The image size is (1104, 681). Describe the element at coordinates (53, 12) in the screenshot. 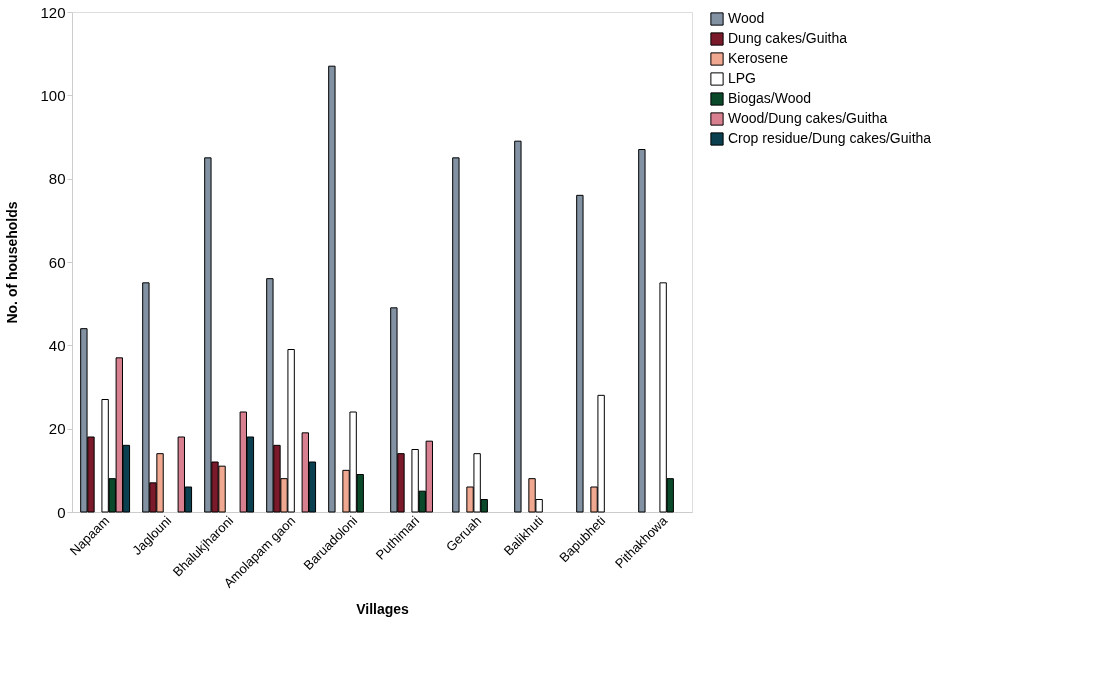

I see `y-tick-label: 120` at that location.